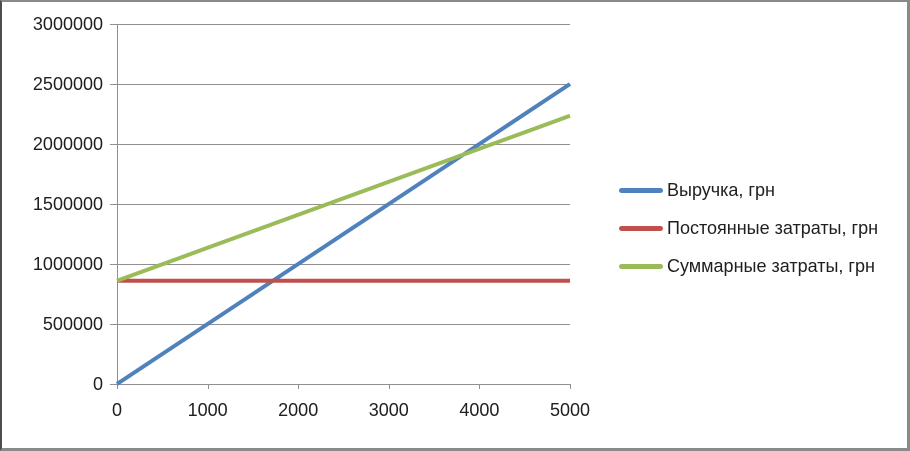 This screenshot has width=910, height=451. Describe the element at coordinates (67, 24) in the screenshot. I see `y-axis-tick-label: 3000000` at that location.